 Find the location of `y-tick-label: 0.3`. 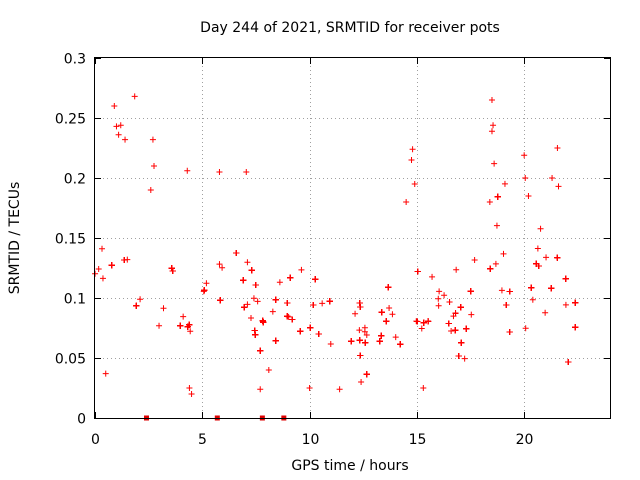

y-tick-label: 0.3 is located at coordinates (75, 60).